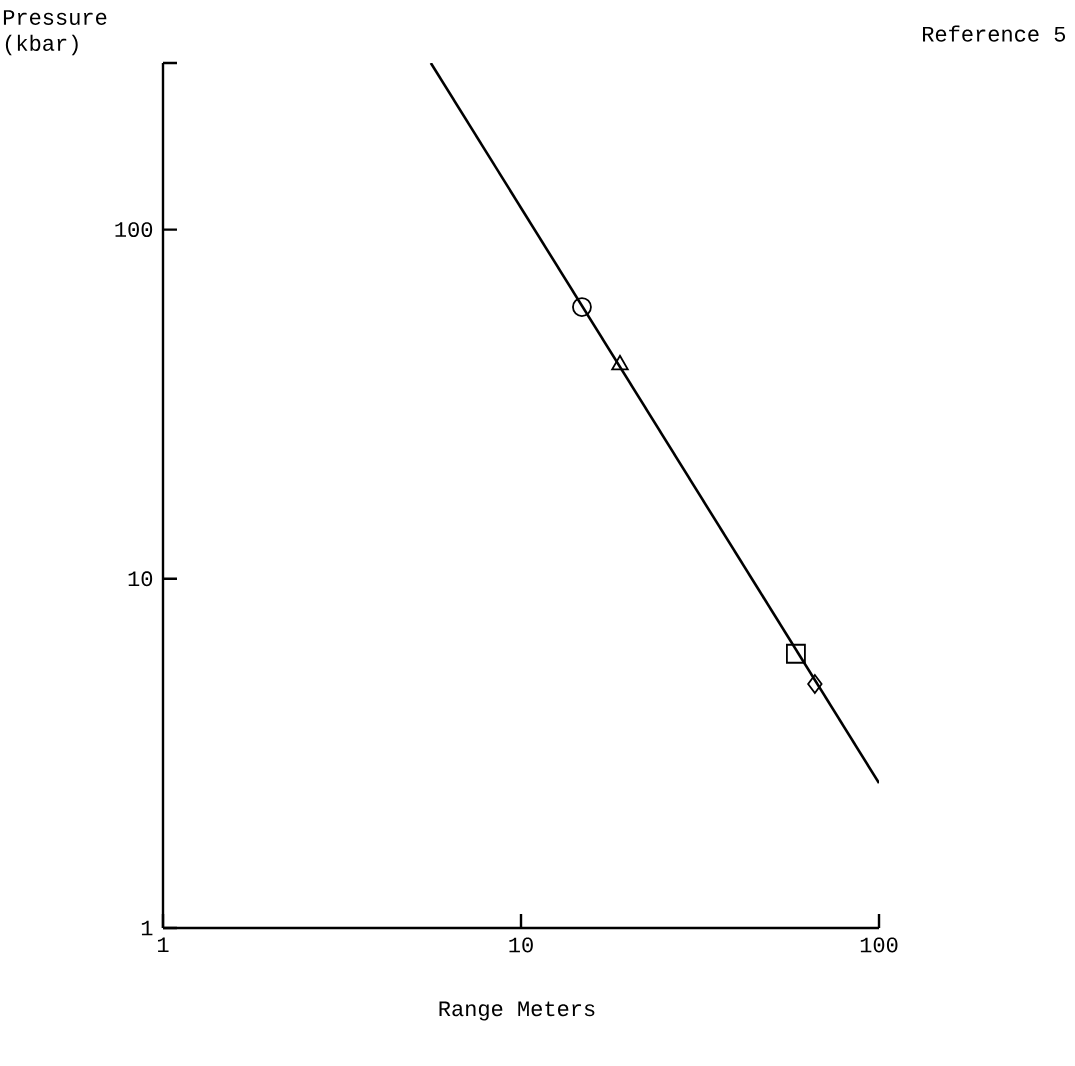 The width and height of the screenshot is (1075, 1066). What do you see at coordinates (134, 230) in the screenshot?
I see `y-tick-label: 100` at bounding box center [134, 230].